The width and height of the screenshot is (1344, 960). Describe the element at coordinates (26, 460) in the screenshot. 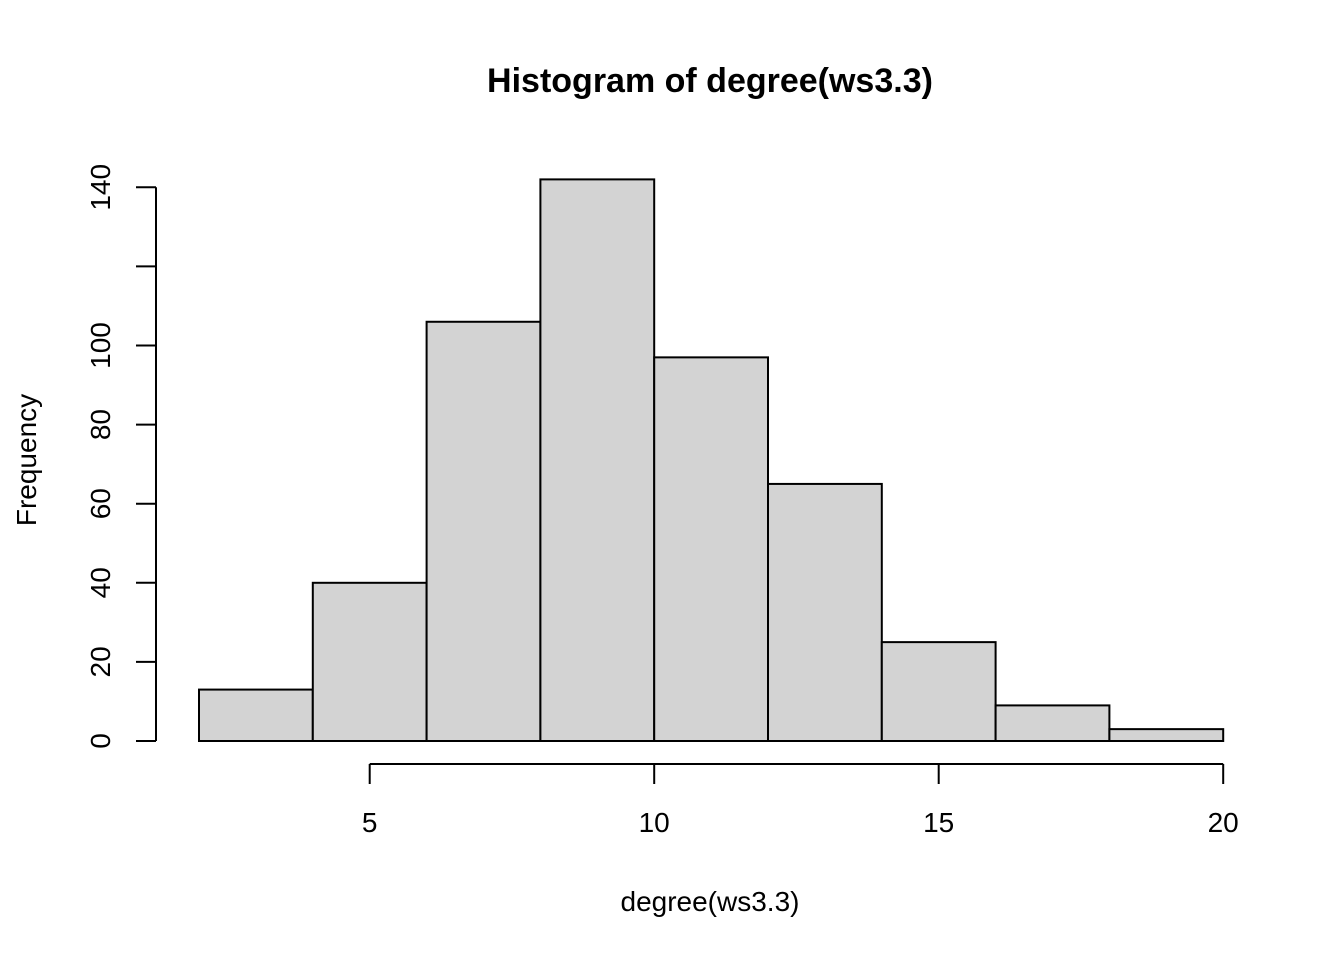

I see `y-axis-label: Frequency` at that location.